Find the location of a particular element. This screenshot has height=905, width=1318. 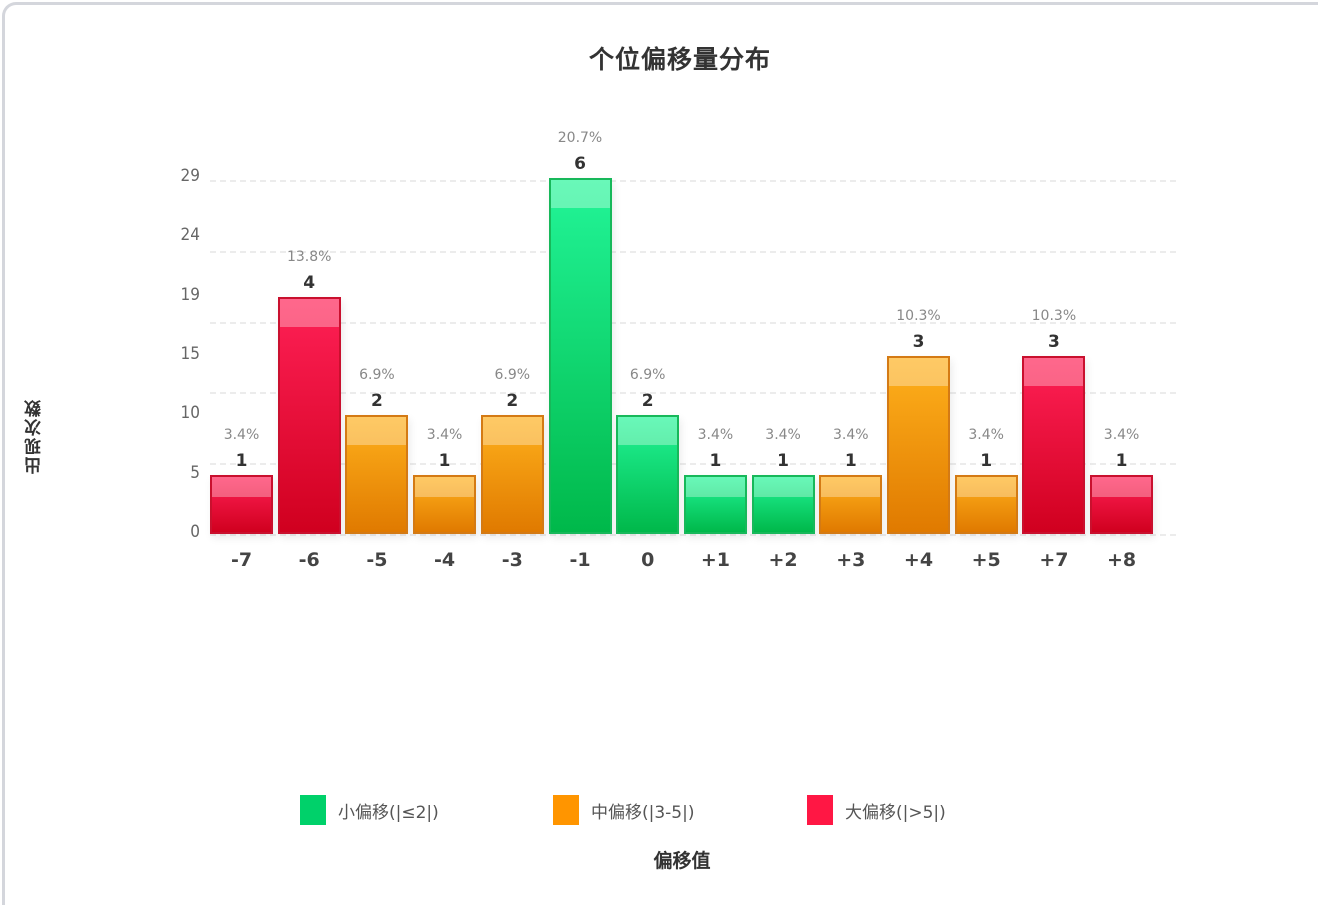

x-tick-label: 0 is located at coordinates (648, 560).